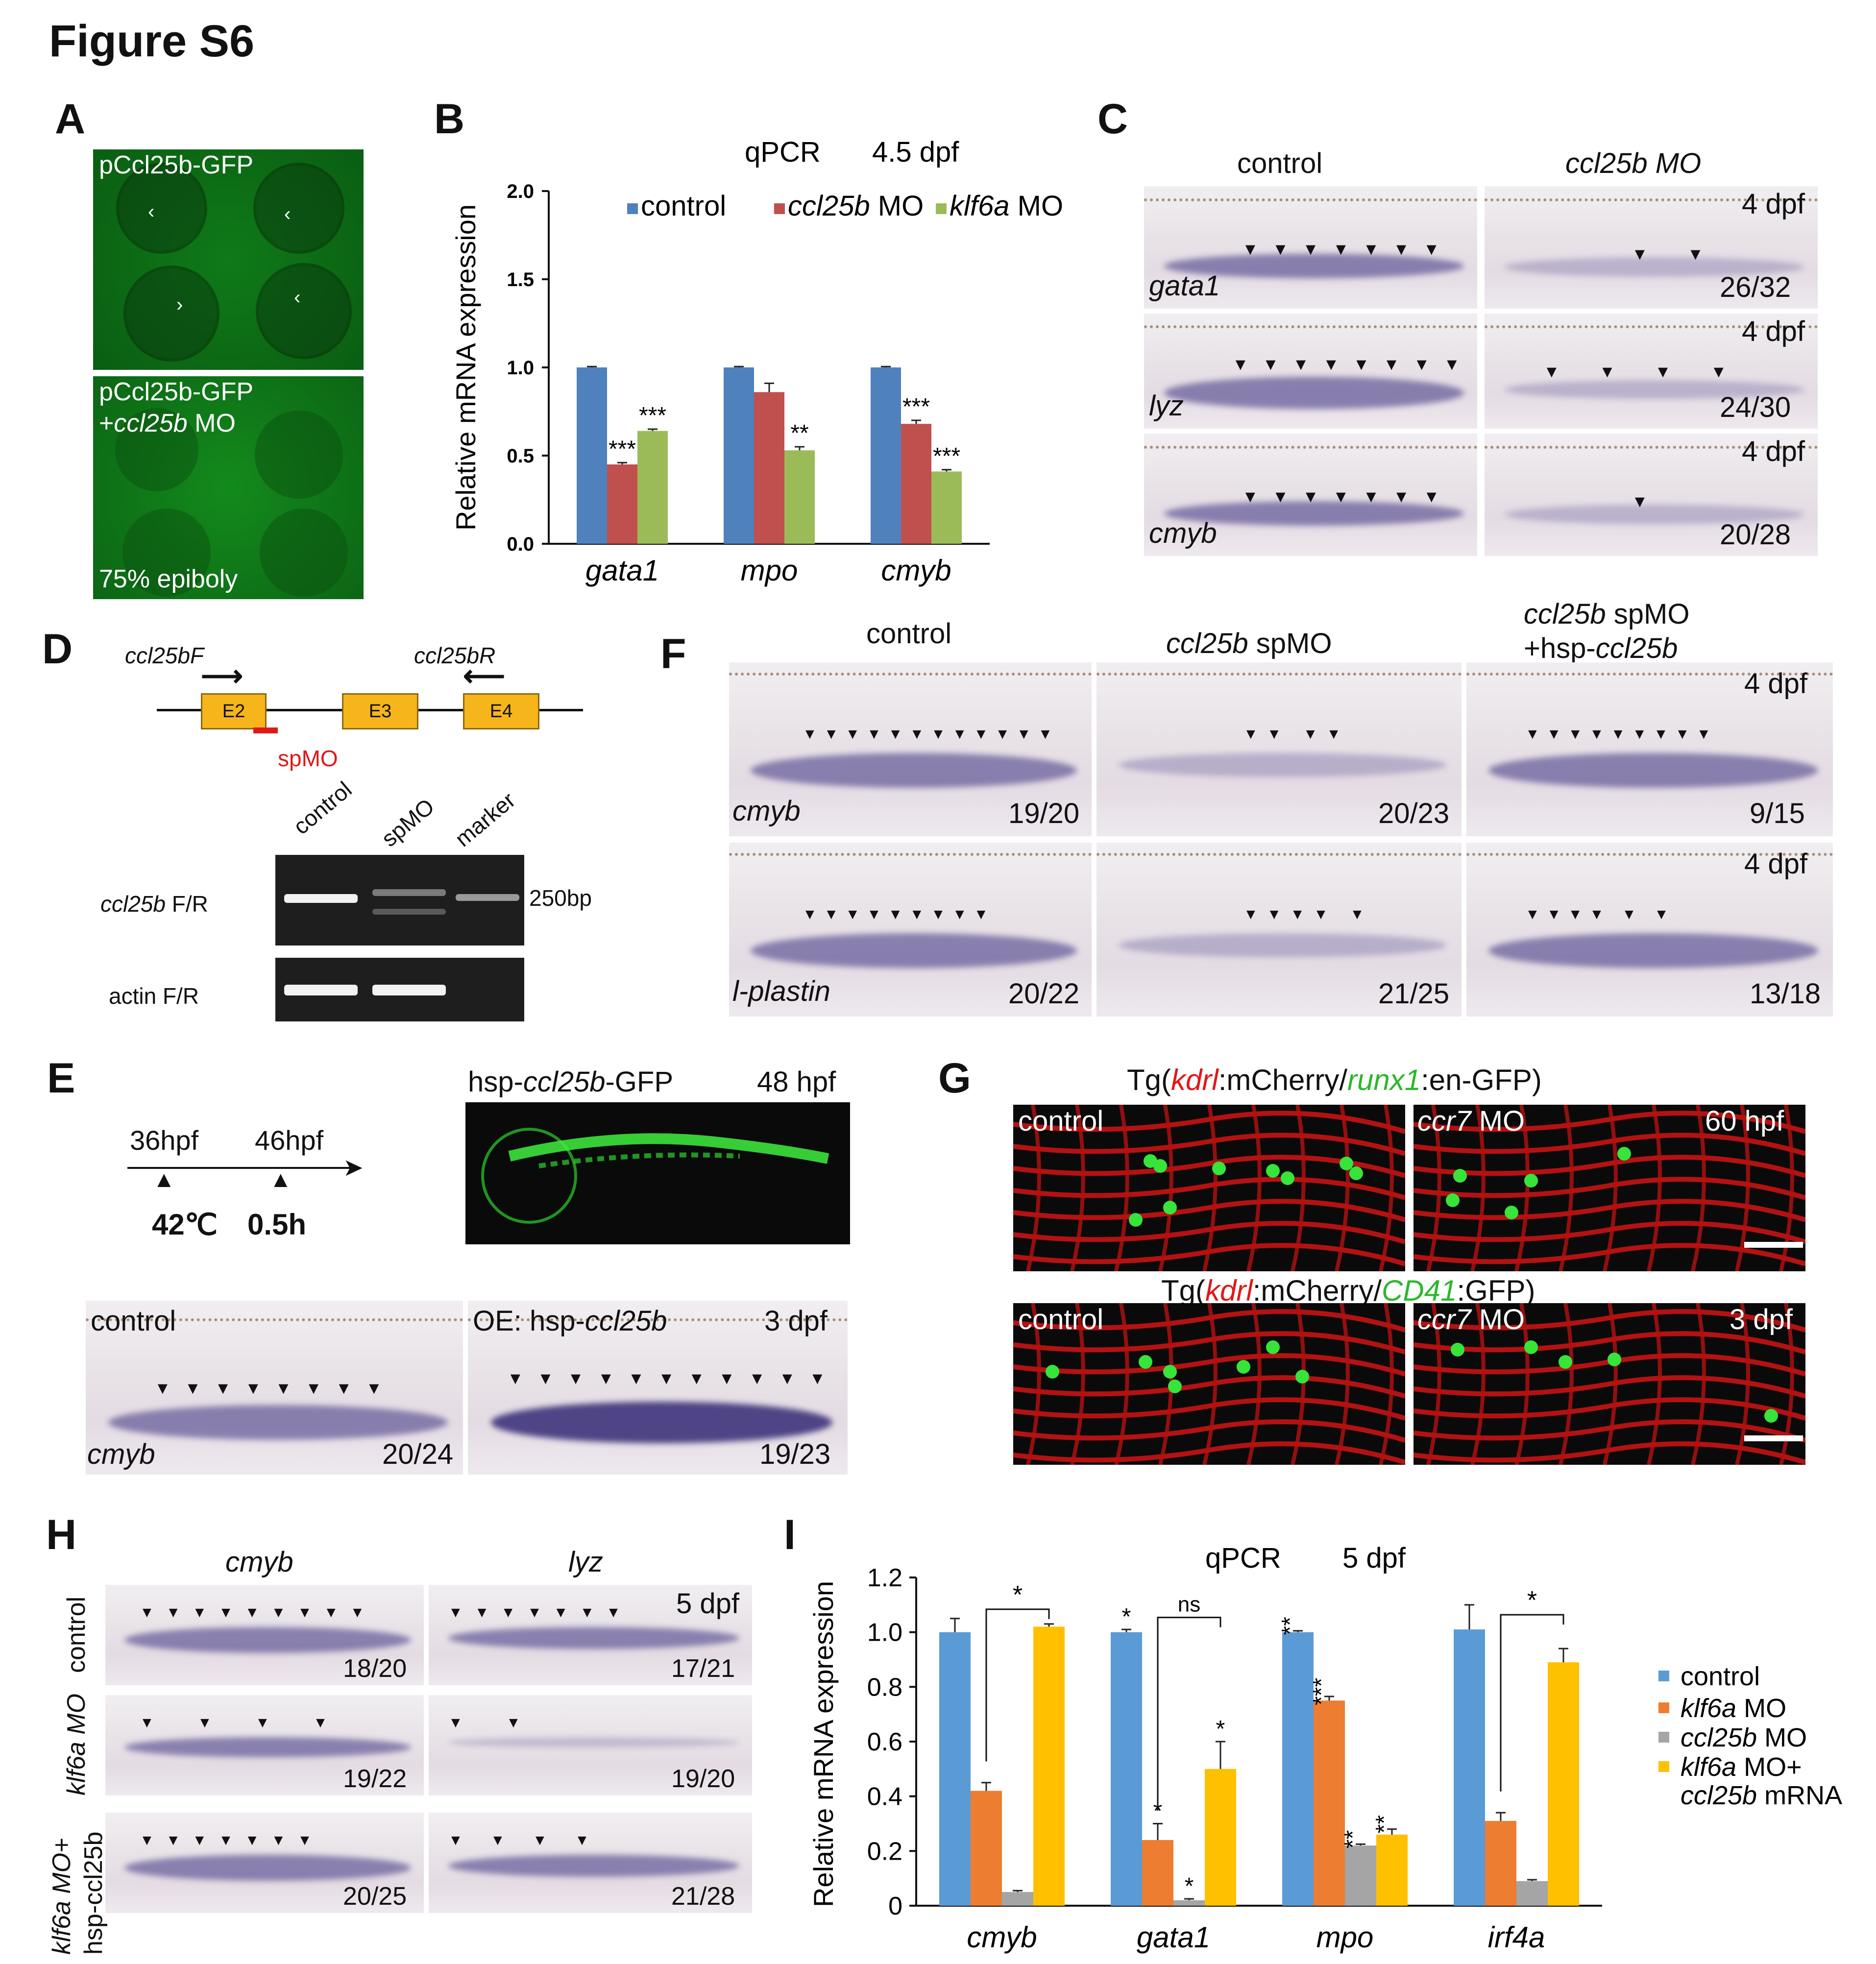  I want to click on panel-g-confocal-image, so click(1609, 1188).